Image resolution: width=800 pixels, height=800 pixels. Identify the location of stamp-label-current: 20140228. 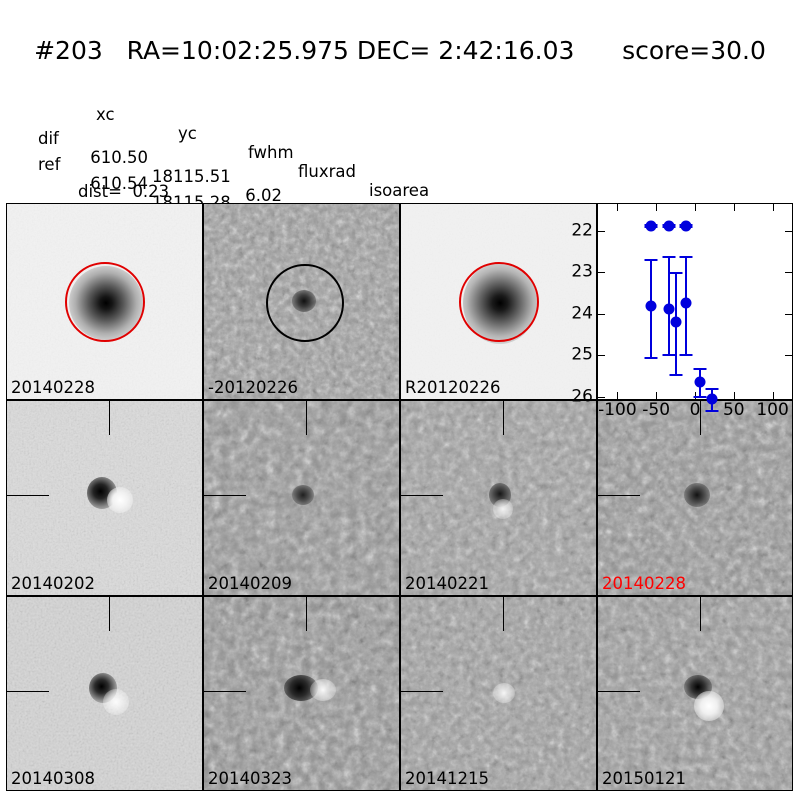
(644, 583).